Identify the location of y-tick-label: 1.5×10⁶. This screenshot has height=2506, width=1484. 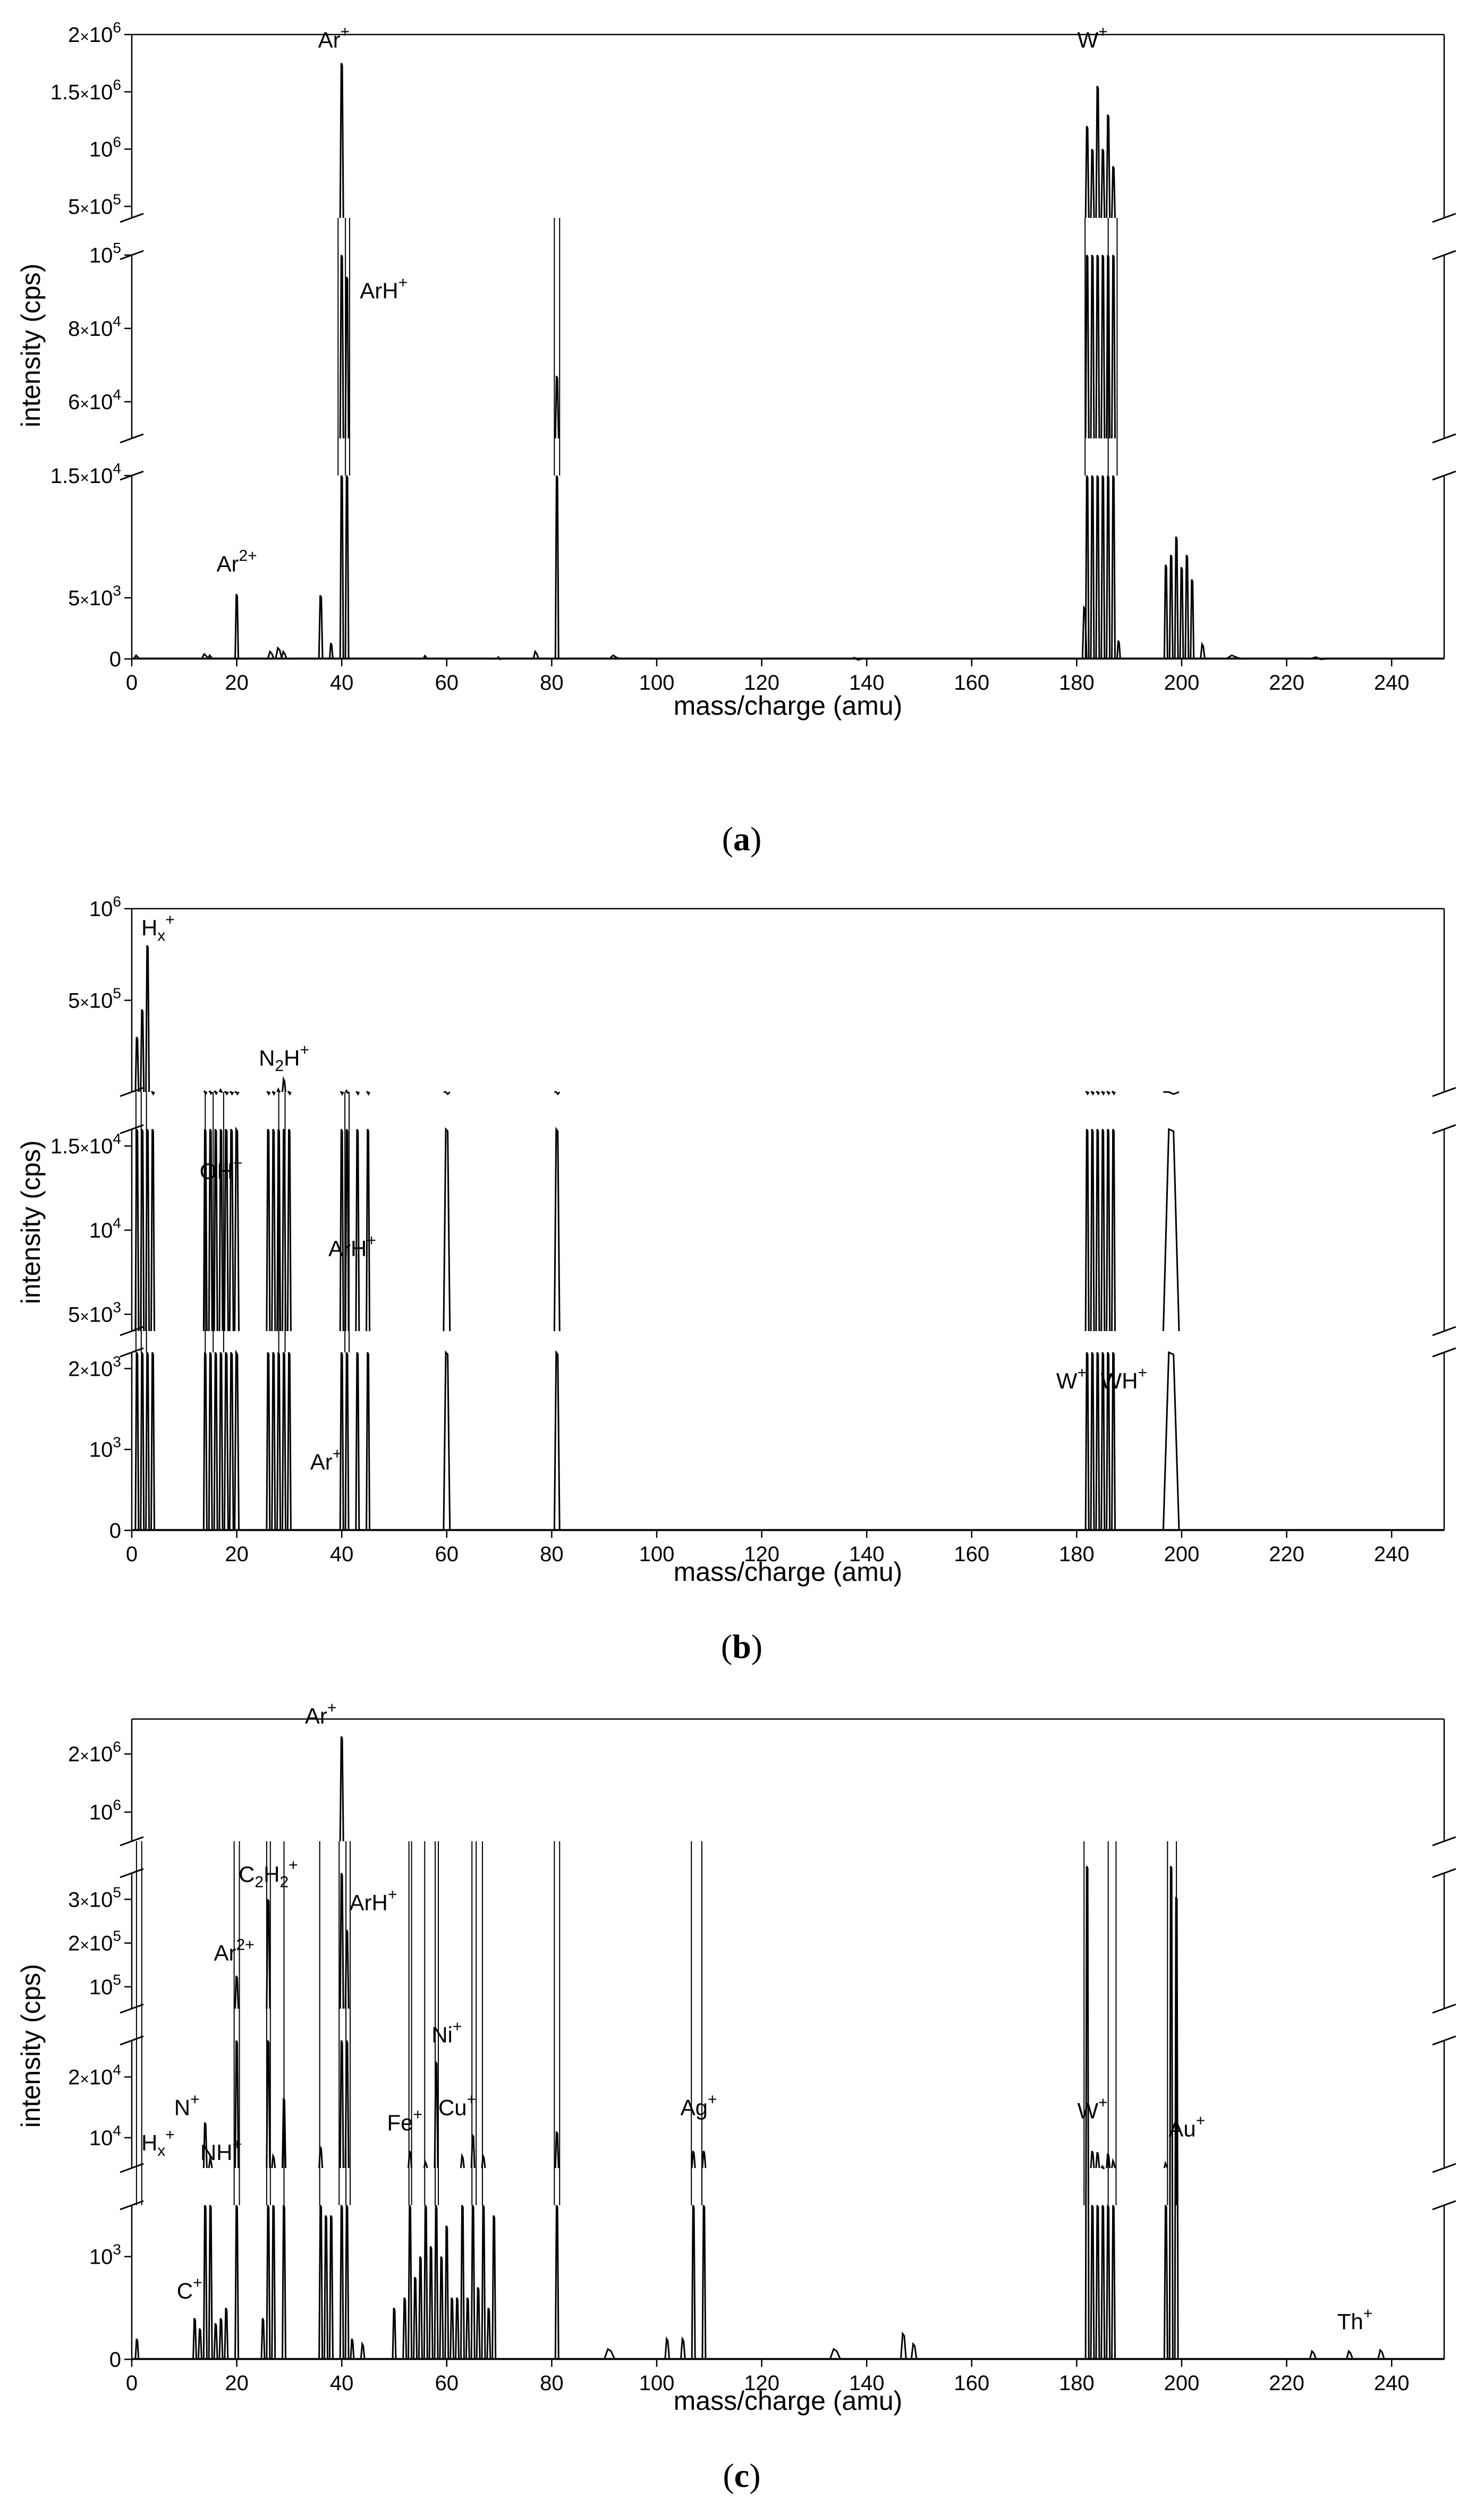
(85, 90).